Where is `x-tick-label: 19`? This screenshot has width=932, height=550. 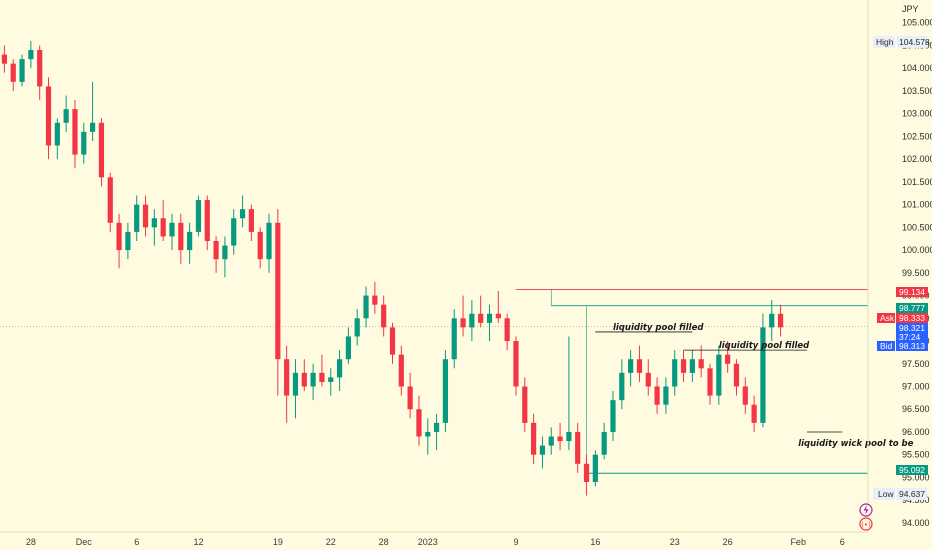 x-tick-label: 19 is located at coordinates (278, 542).